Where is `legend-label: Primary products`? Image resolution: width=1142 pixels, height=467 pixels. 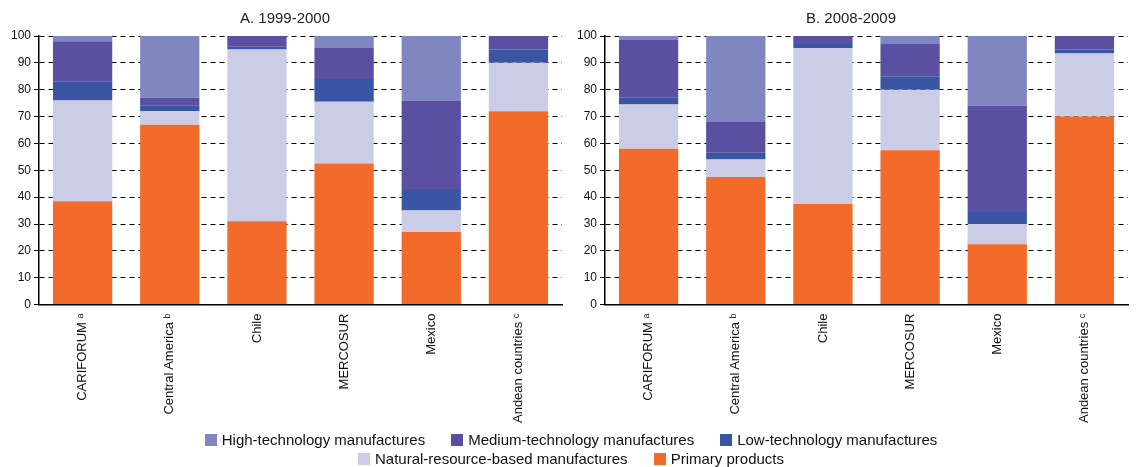 legend-label: Primary products is located at coordinates (727, 458).